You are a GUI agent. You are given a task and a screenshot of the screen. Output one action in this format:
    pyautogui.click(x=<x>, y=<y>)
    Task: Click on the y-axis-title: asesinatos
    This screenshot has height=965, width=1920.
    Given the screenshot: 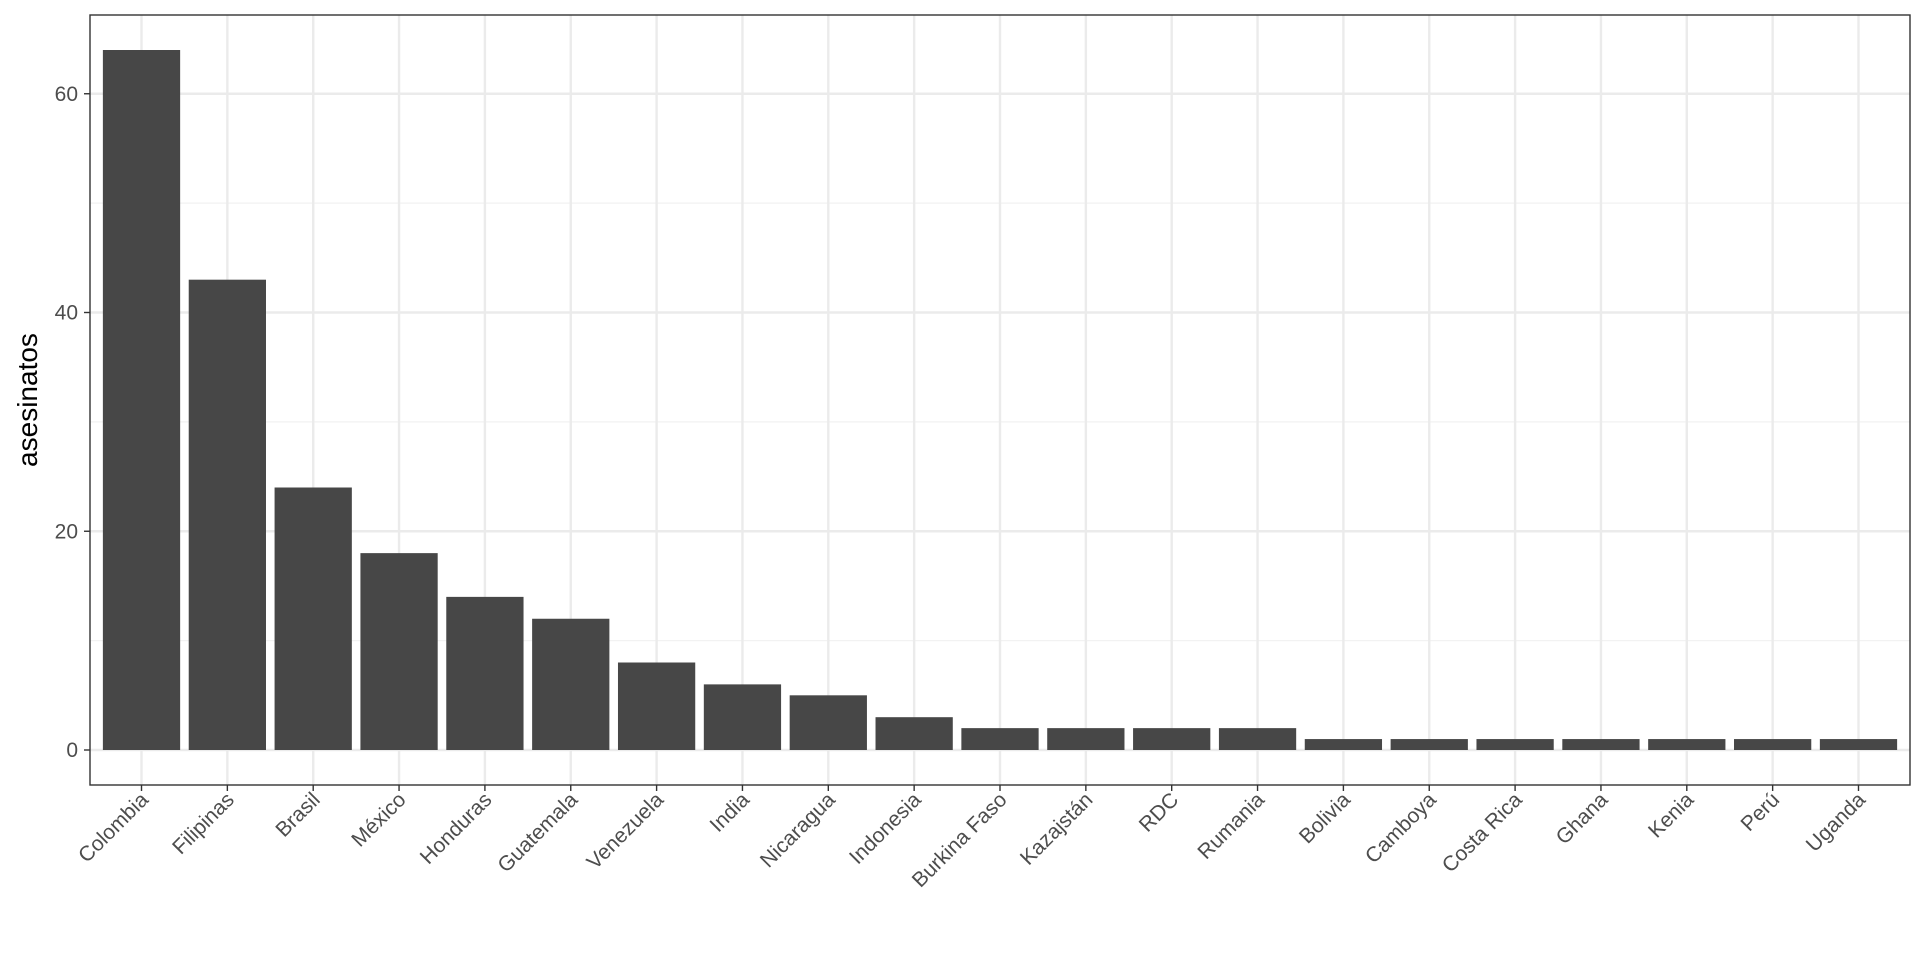 What is the action you would take?
    pyautogui.click(x=27, y=400)
    